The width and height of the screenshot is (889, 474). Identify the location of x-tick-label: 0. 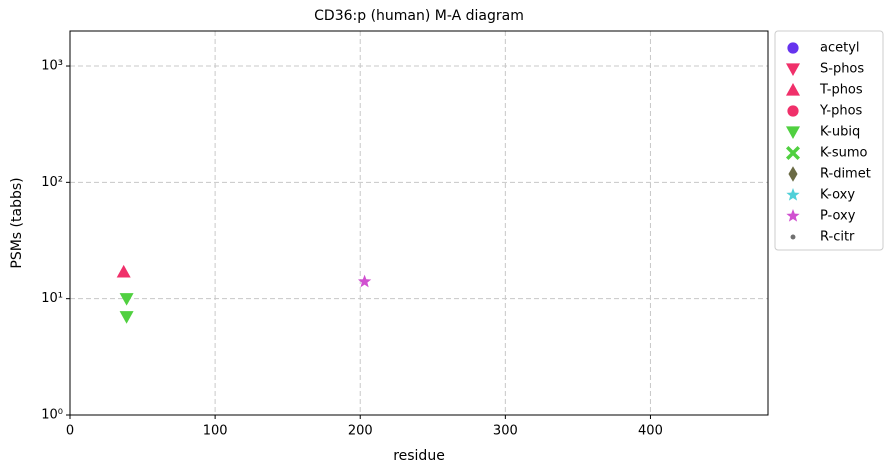
(70, 431).